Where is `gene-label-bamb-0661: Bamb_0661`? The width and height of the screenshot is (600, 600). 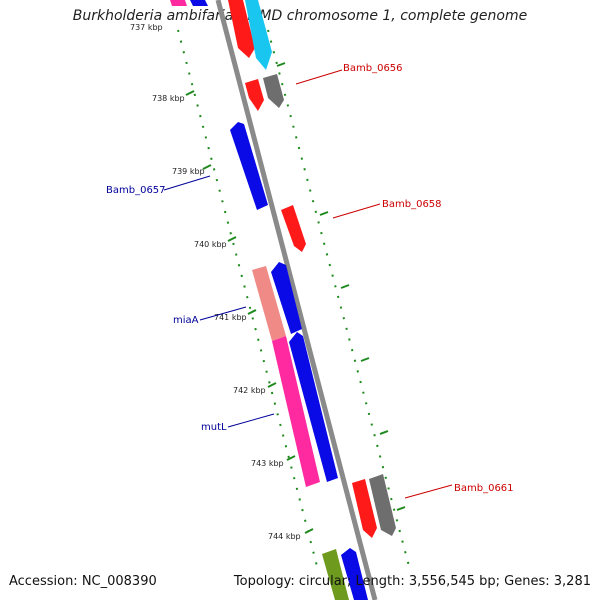
gene-label-bamb-0661: Bamb_0661 is located at coordinates (484, 488).